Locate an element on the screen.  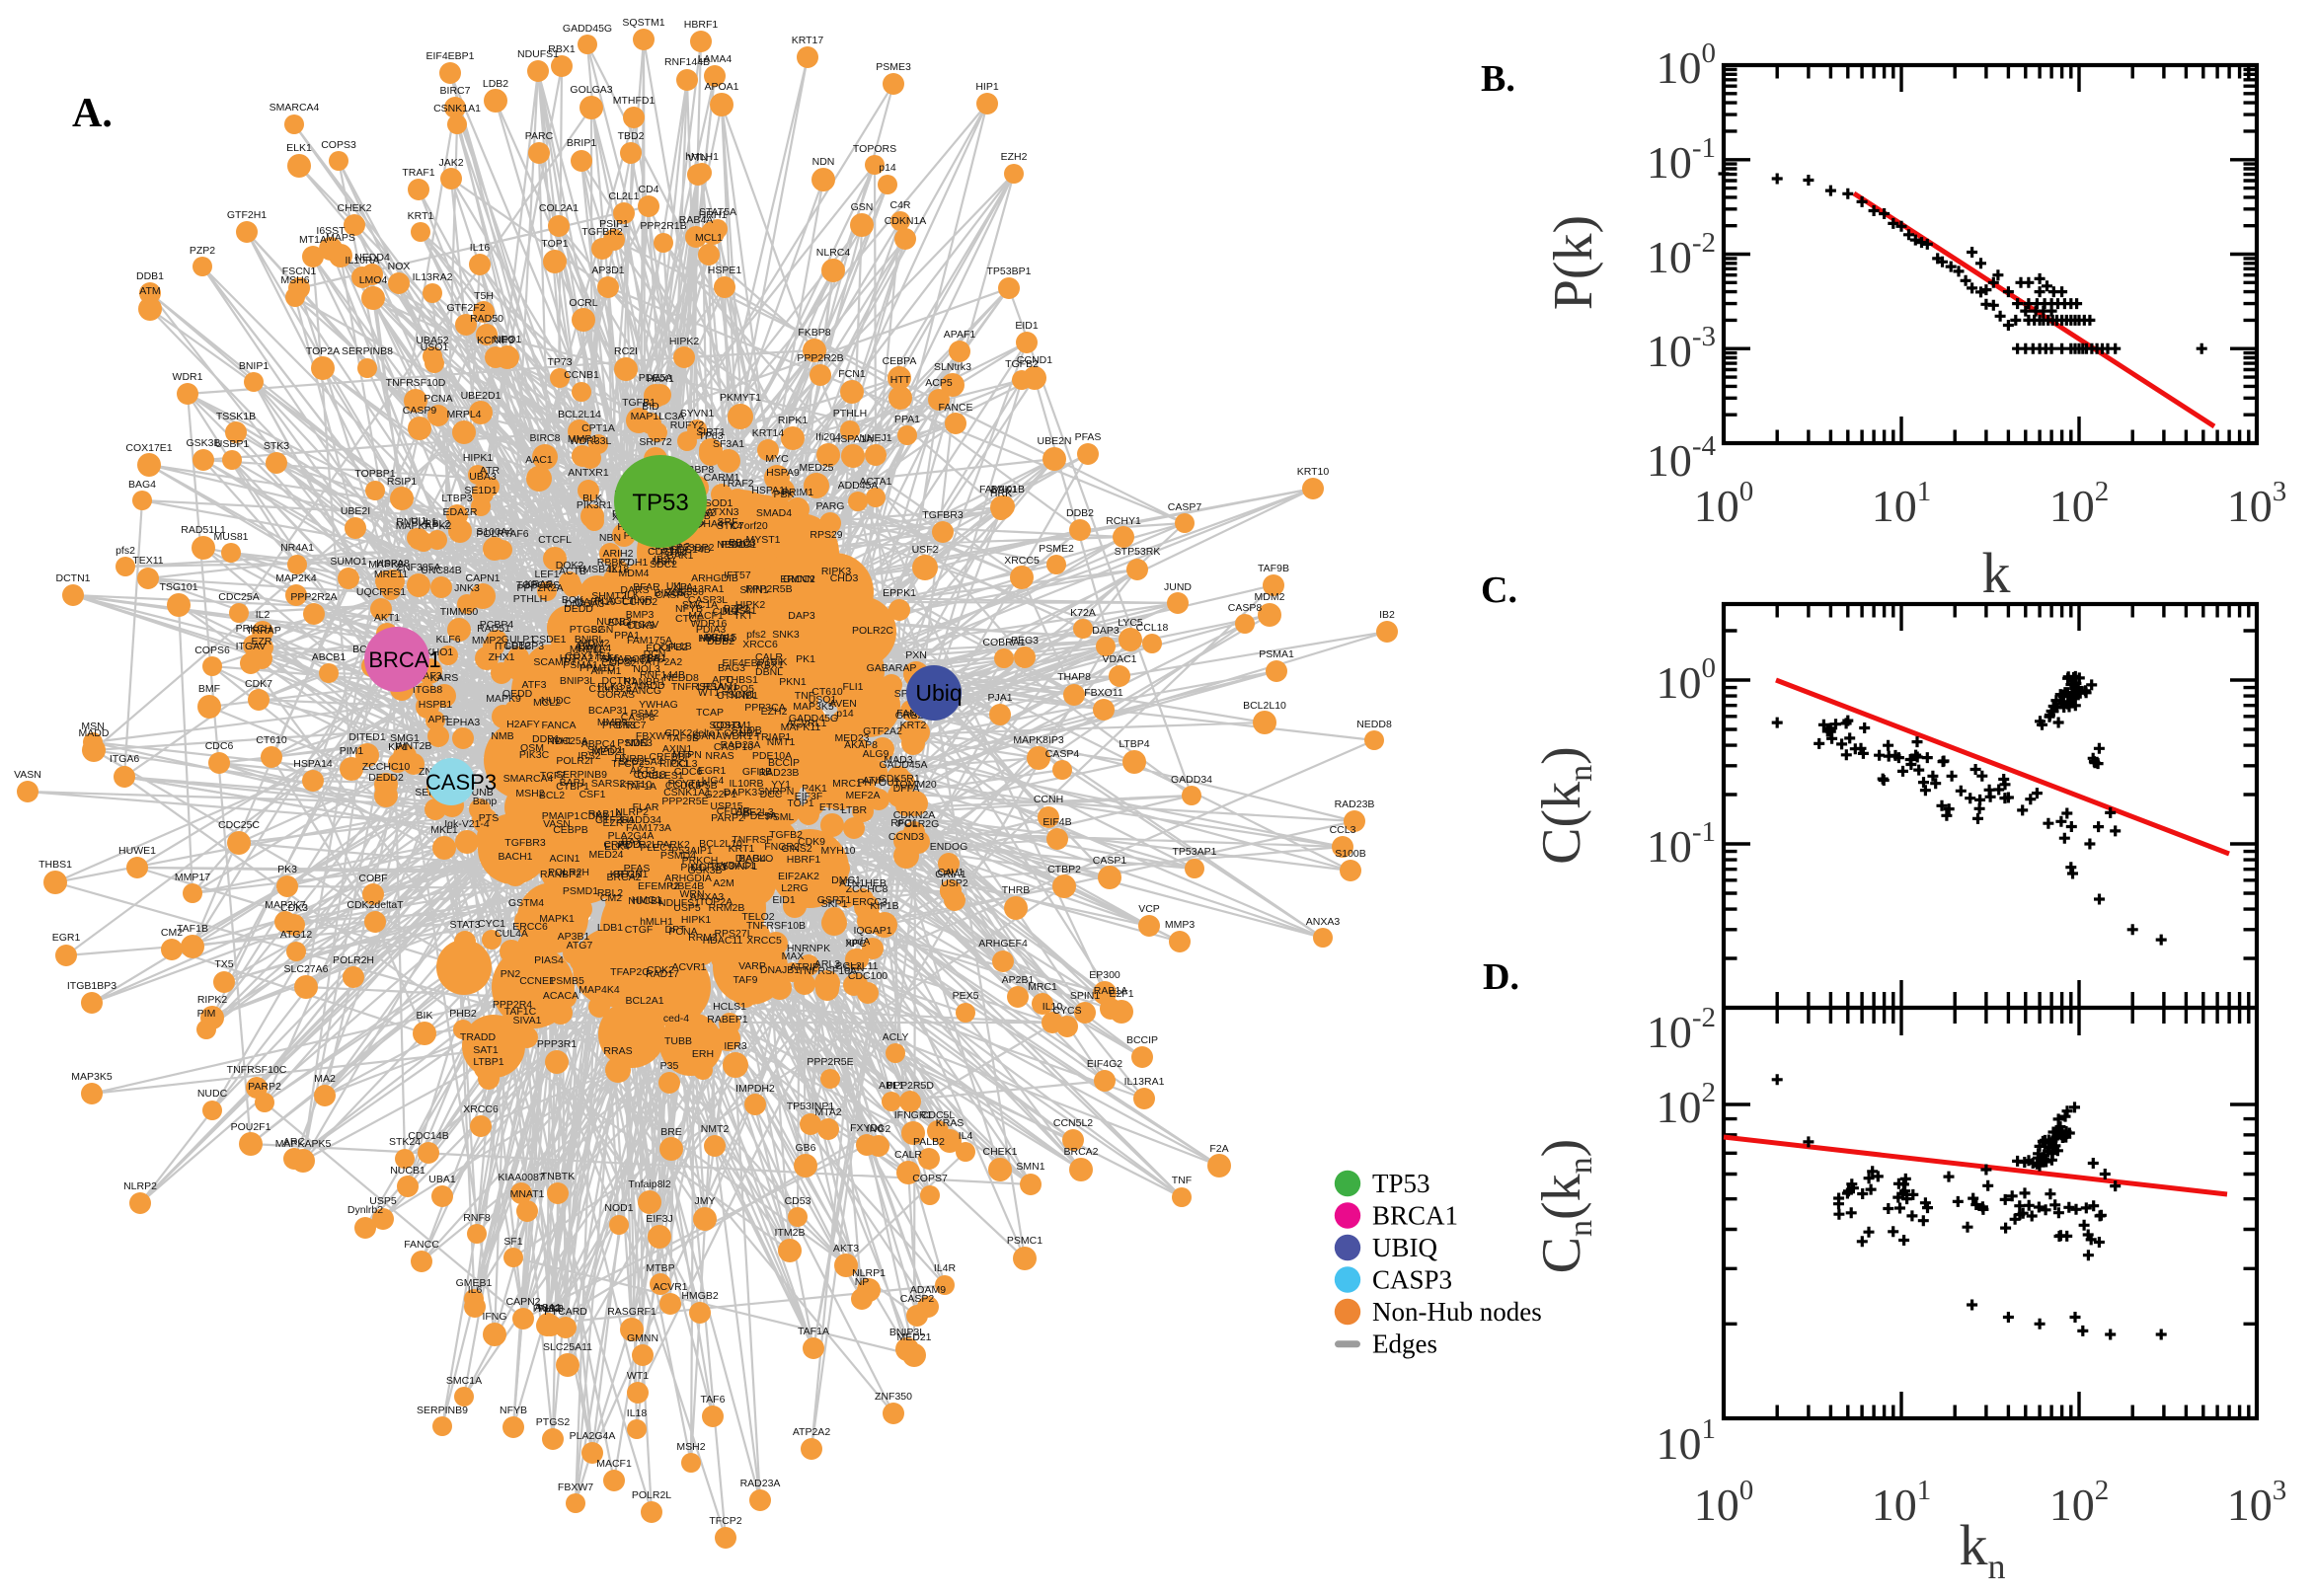
svg-text: COBF is located at coordinates (372, 878).